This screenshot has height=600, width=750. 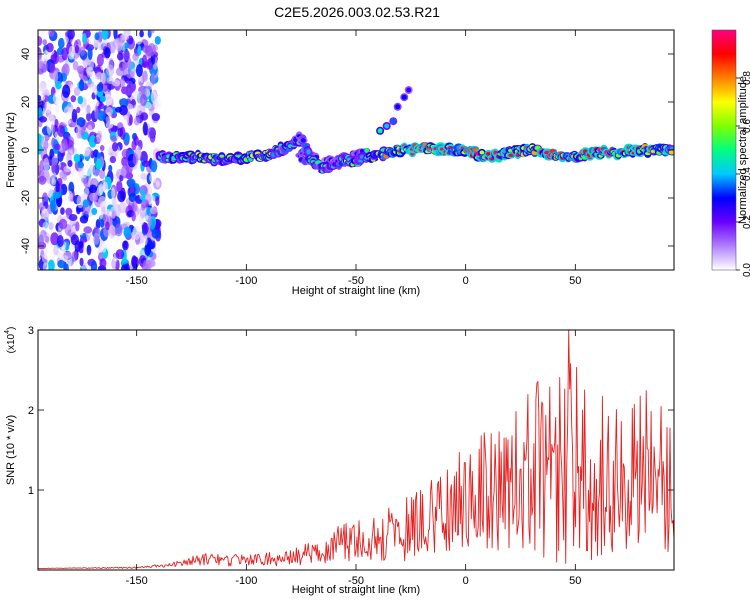 I want to click on snr-x-label: Height of straight line (km), so click(x=356, y=590).